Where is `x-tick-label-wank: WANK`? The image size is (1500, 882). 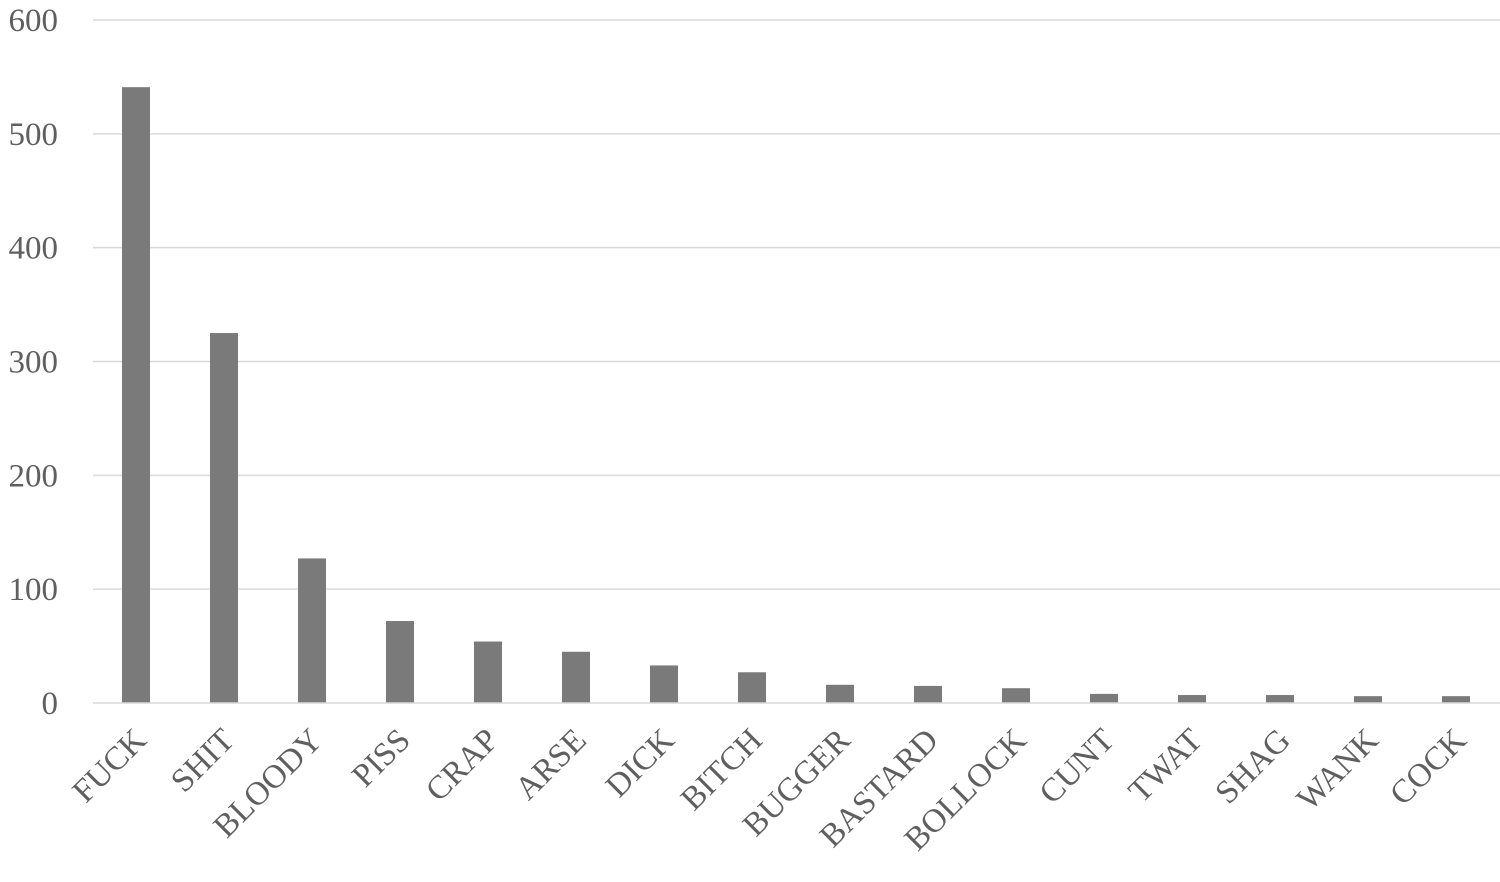 x-tick-label-wank: WANK is located at coordinates (1338, 770).